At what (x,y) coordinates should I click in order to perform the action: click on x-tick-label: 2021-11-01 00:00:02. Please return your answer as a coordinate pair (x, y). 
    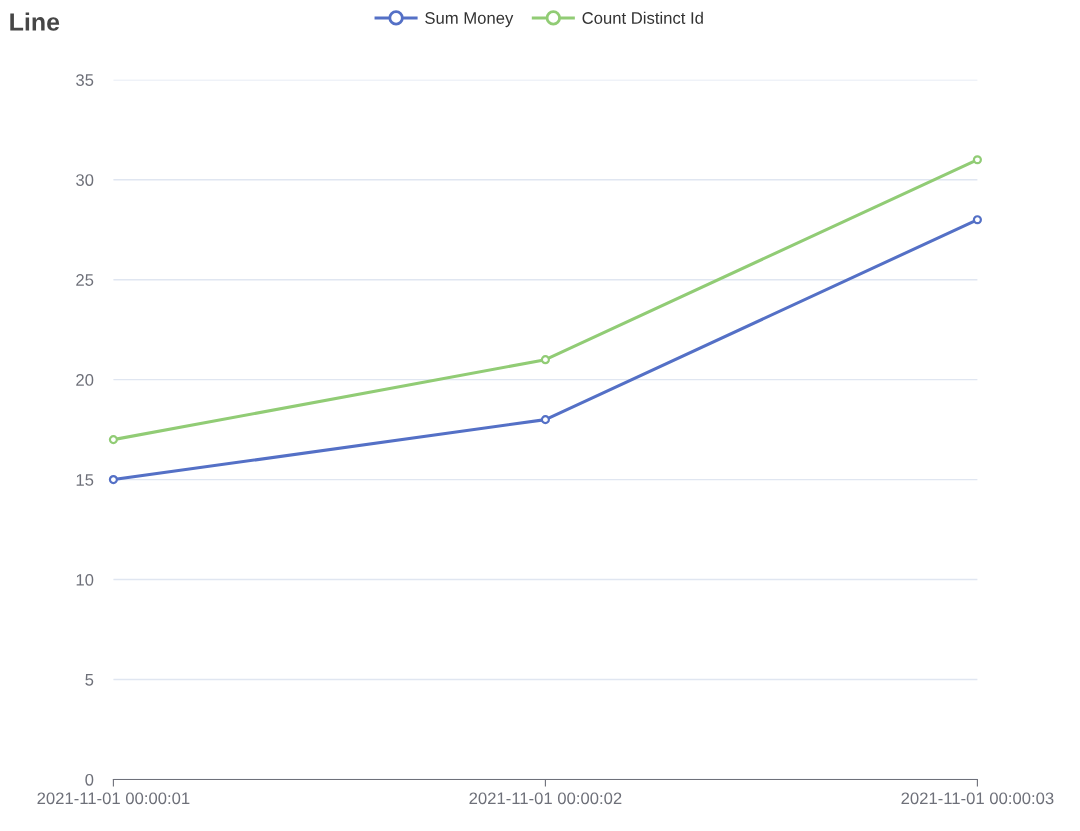
    Looking at the image, I should click on (545, 798).